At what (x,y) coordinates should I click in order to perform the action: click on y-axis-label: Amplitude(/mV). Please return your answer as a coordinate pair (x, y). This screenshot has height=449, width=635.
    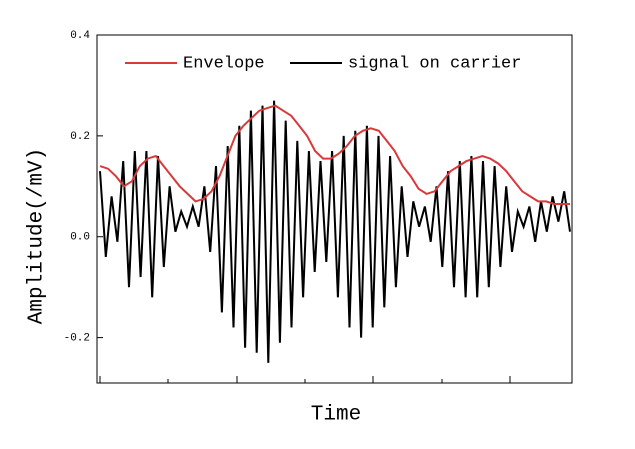
    Looking at the image, I should click on (37, 236).